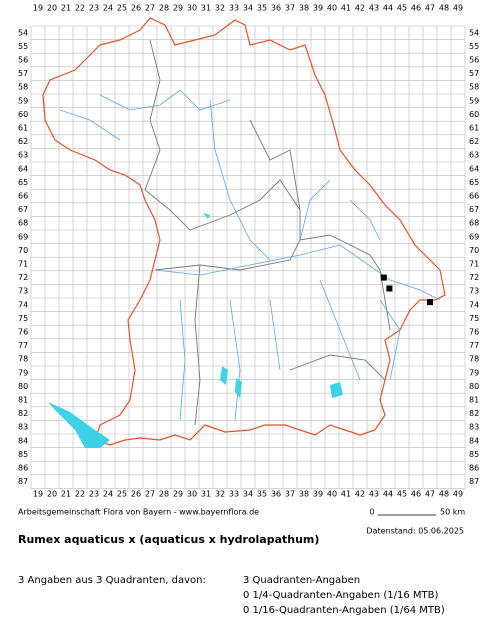  I want to click on row-label: 81, so click(474, 400).